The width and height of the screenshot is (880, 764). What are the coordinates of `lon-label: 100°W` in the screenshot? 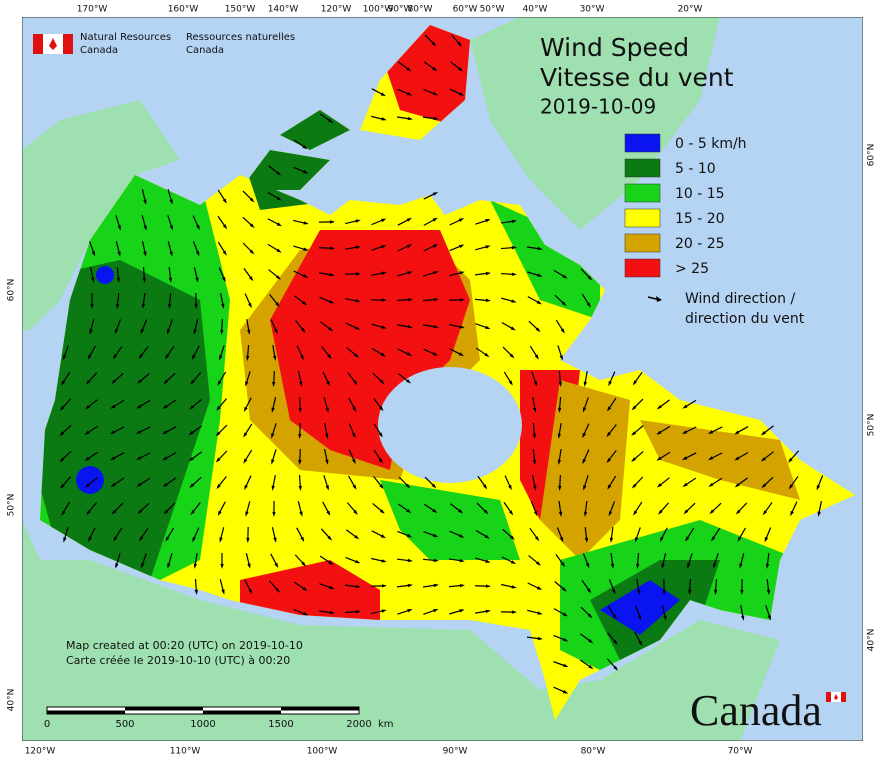 It's located at (322, 752).